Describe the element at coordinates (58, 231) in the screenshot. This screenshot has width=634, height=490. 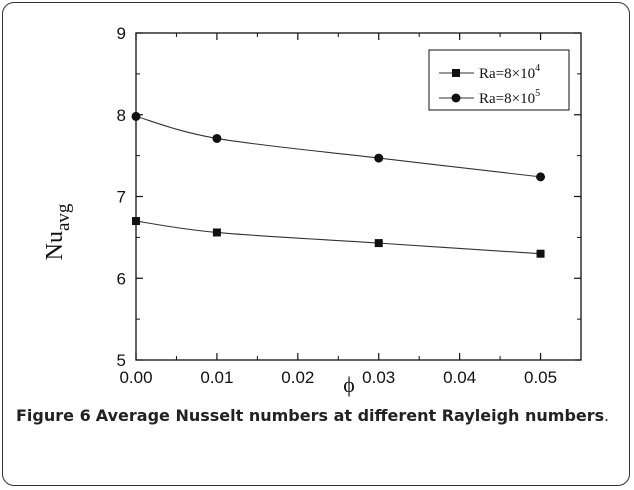
I see `y-axis-label: Nuavg` at that location.